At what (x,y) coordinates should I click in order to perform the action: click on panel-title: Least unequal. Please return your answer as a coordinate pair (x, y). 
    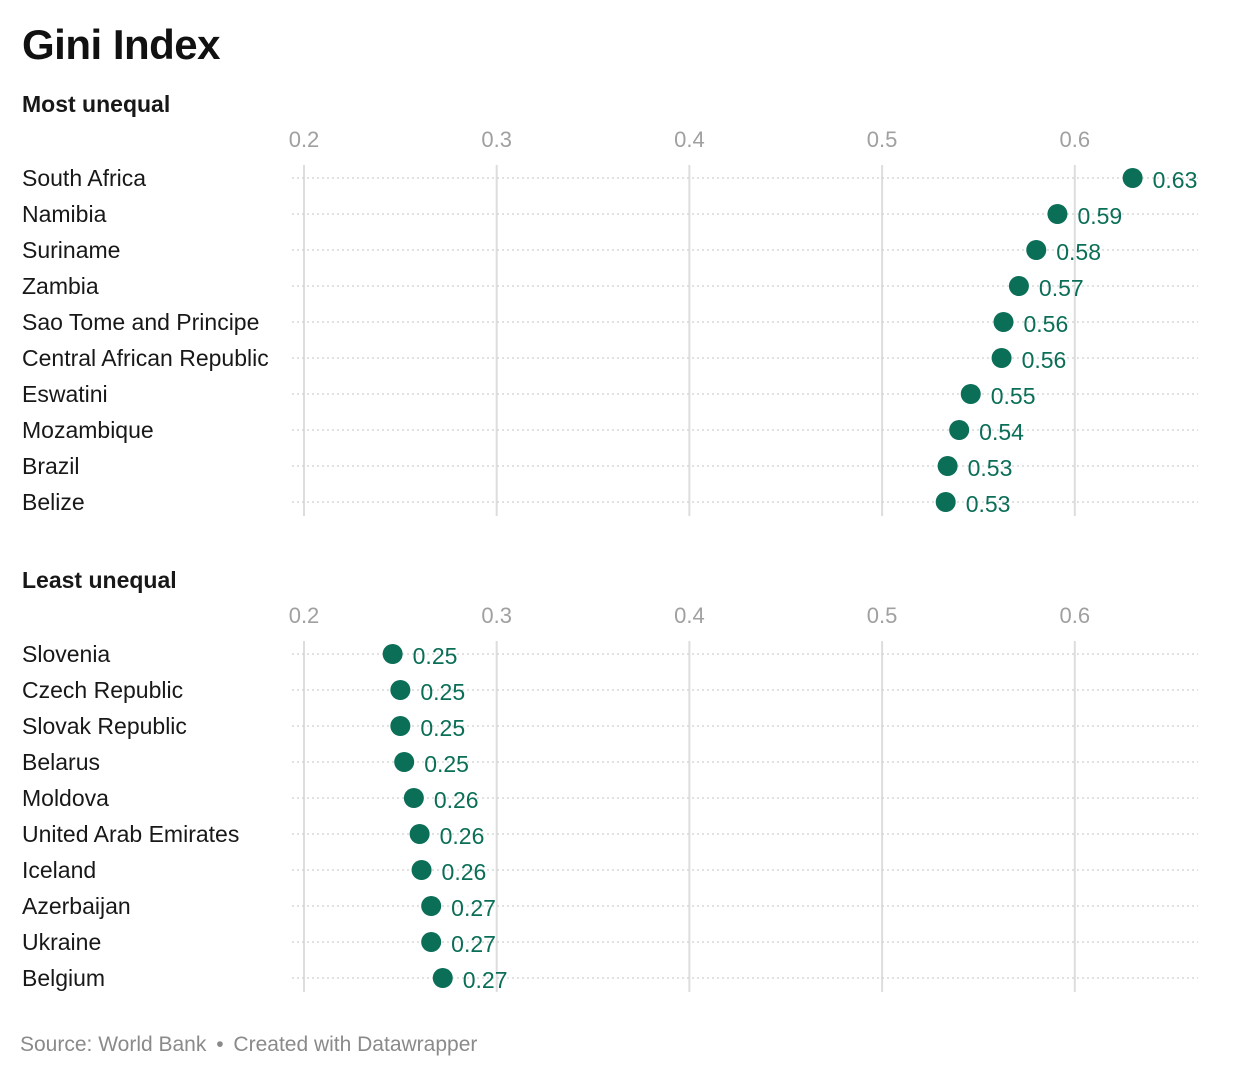
    Looking at the image, I should click on (99, 580).